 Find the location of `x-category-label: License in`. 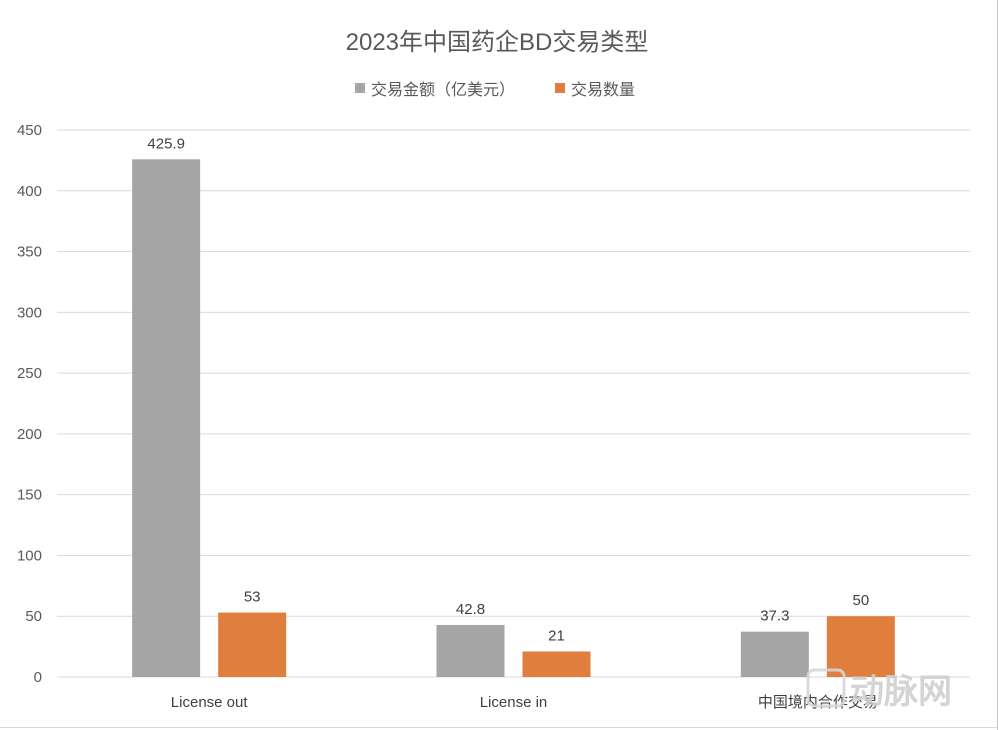

x-category-label: License in is located at coordinates (514, 702).